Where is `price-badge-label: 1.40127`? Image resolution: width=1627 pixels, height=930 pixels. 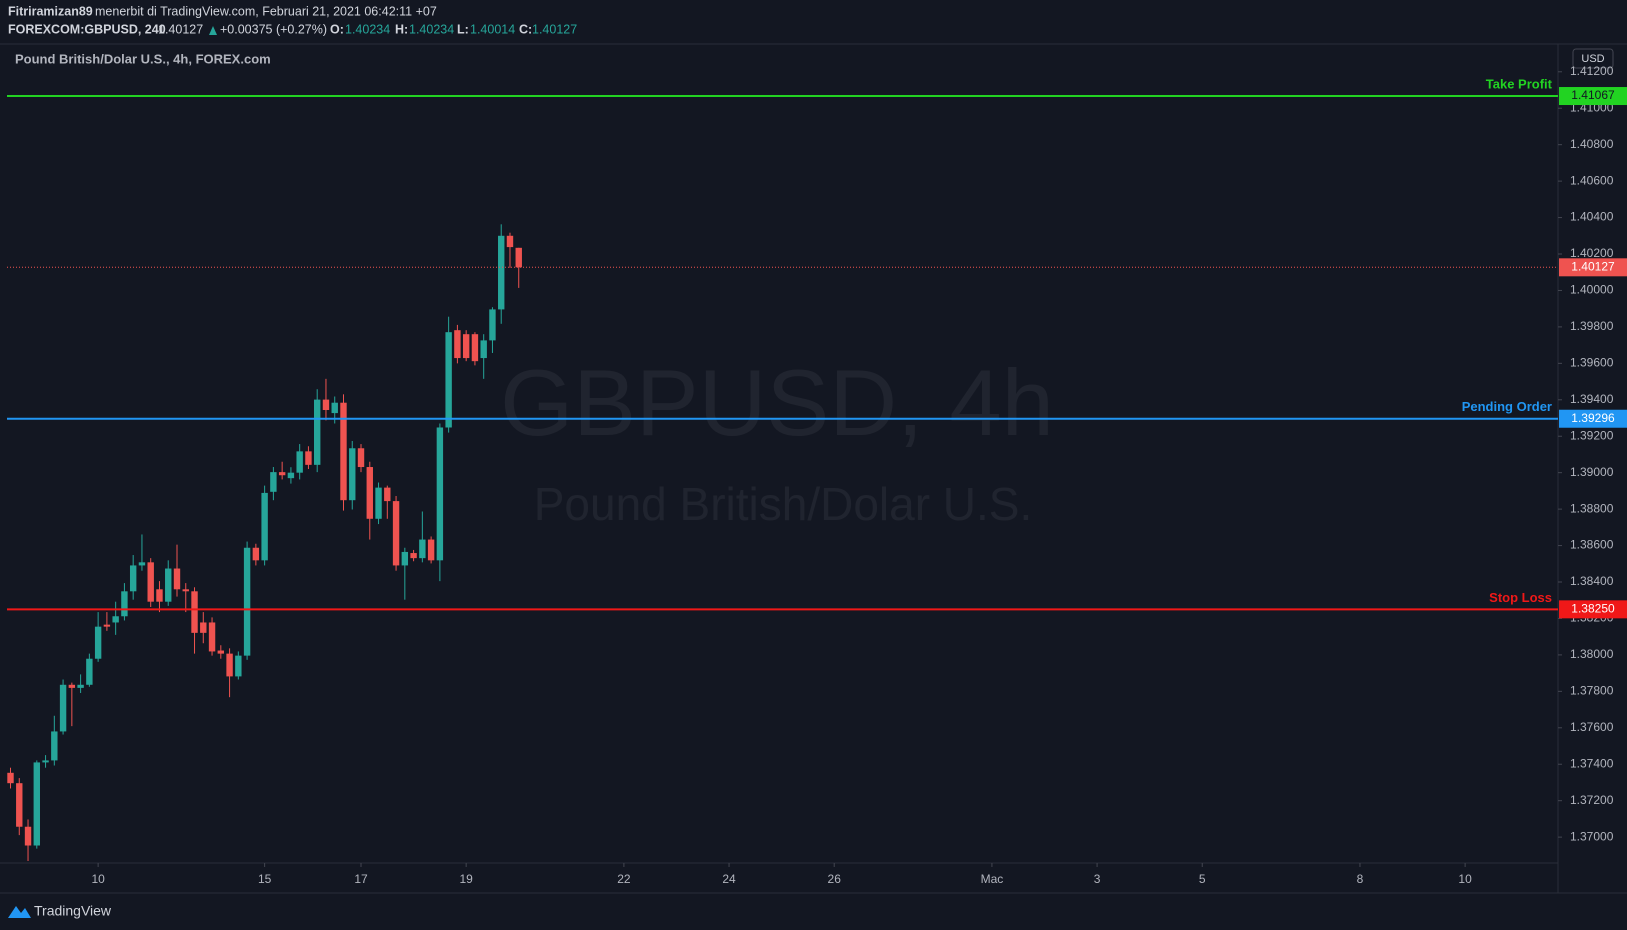 price-badge-label: 1.40127 is located at coordinates (1593, 266).